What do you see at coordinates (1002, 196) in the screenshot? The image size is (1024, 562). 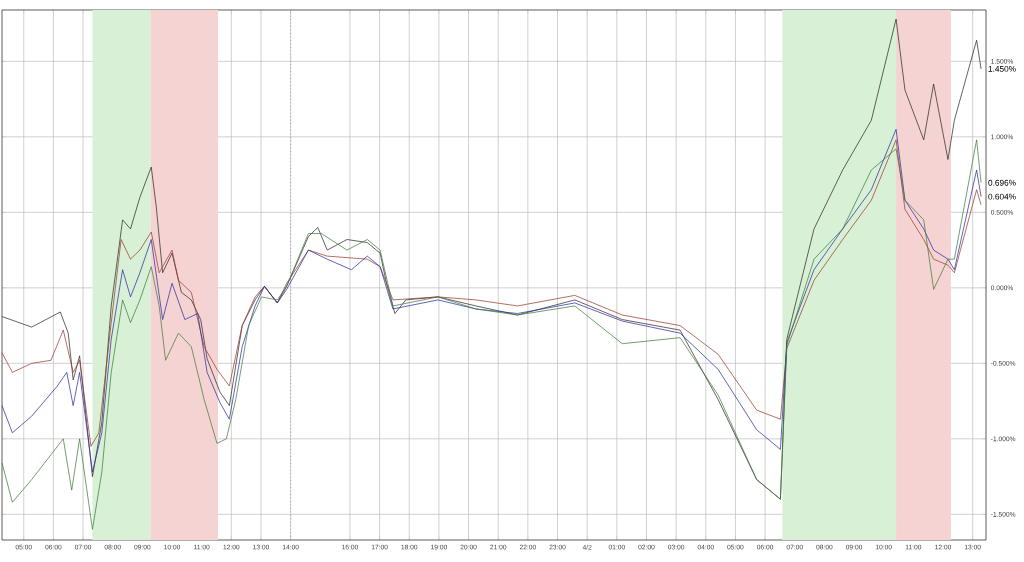 I see `annotation: 0.604%` at bounding box center [1002, 196].